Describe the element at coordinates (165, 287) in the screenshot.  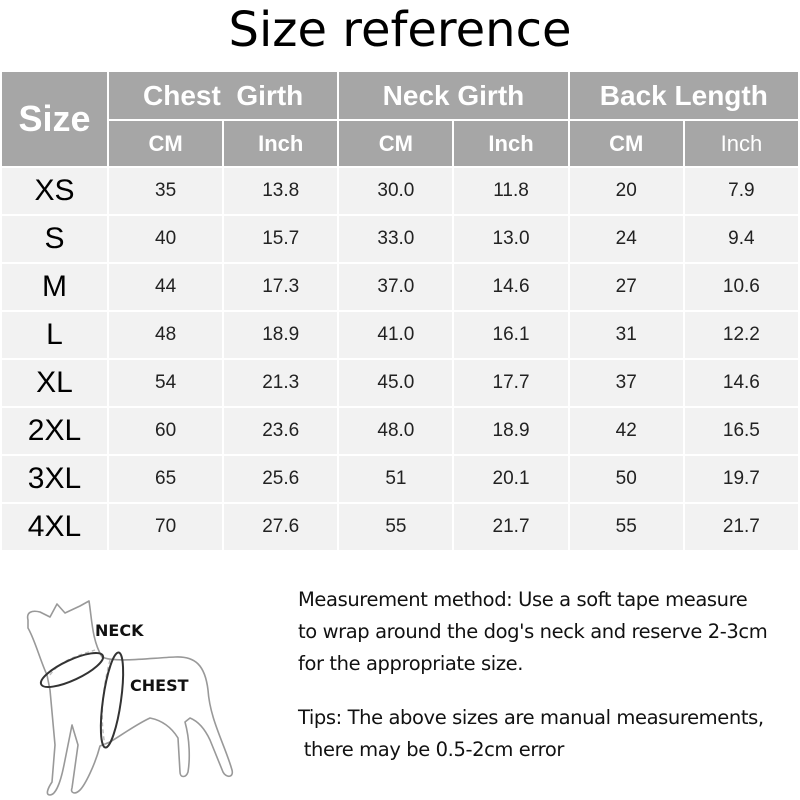
I see `value-cell: 44` at that location.